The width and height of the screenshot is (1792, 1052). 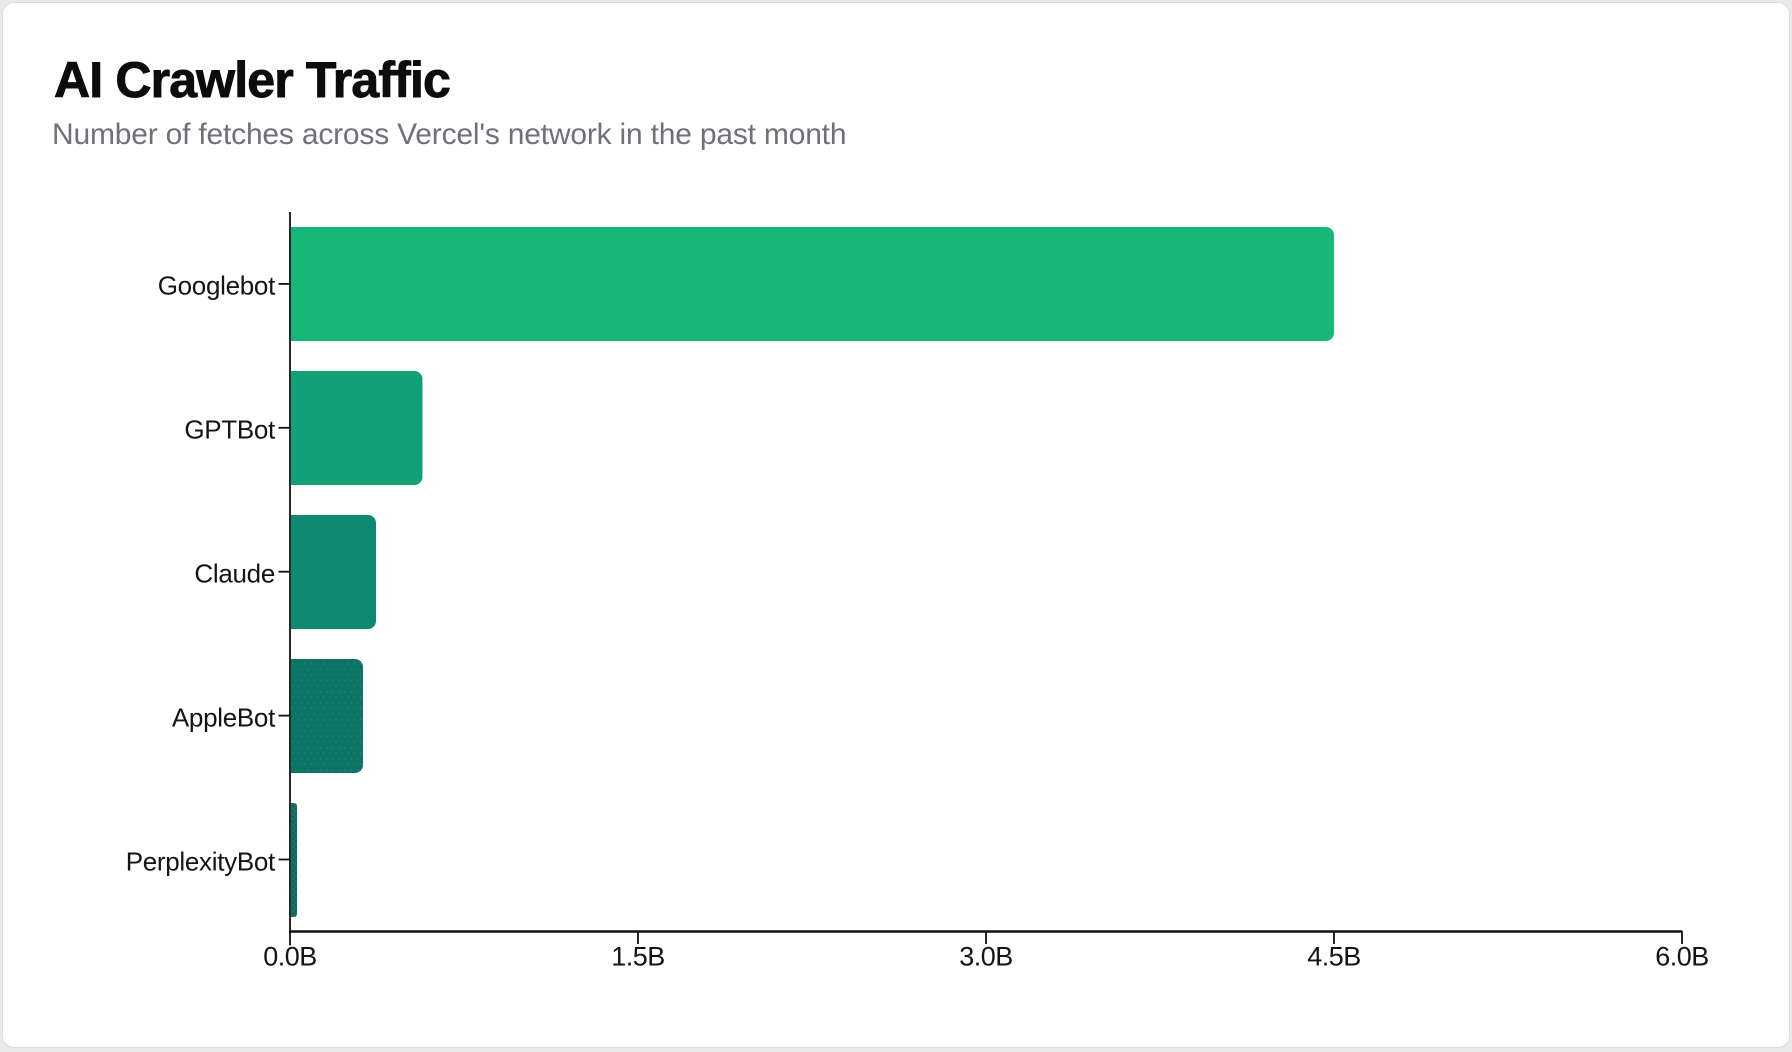 I want to click on svg-text: 4.5B, so click(x=1334, y=957).